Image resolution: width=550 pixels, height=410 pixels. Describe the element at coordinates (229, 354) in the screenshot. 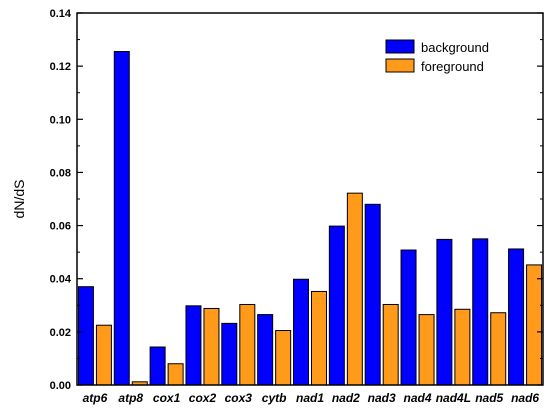

I see `bar-background-cox3` at that location.